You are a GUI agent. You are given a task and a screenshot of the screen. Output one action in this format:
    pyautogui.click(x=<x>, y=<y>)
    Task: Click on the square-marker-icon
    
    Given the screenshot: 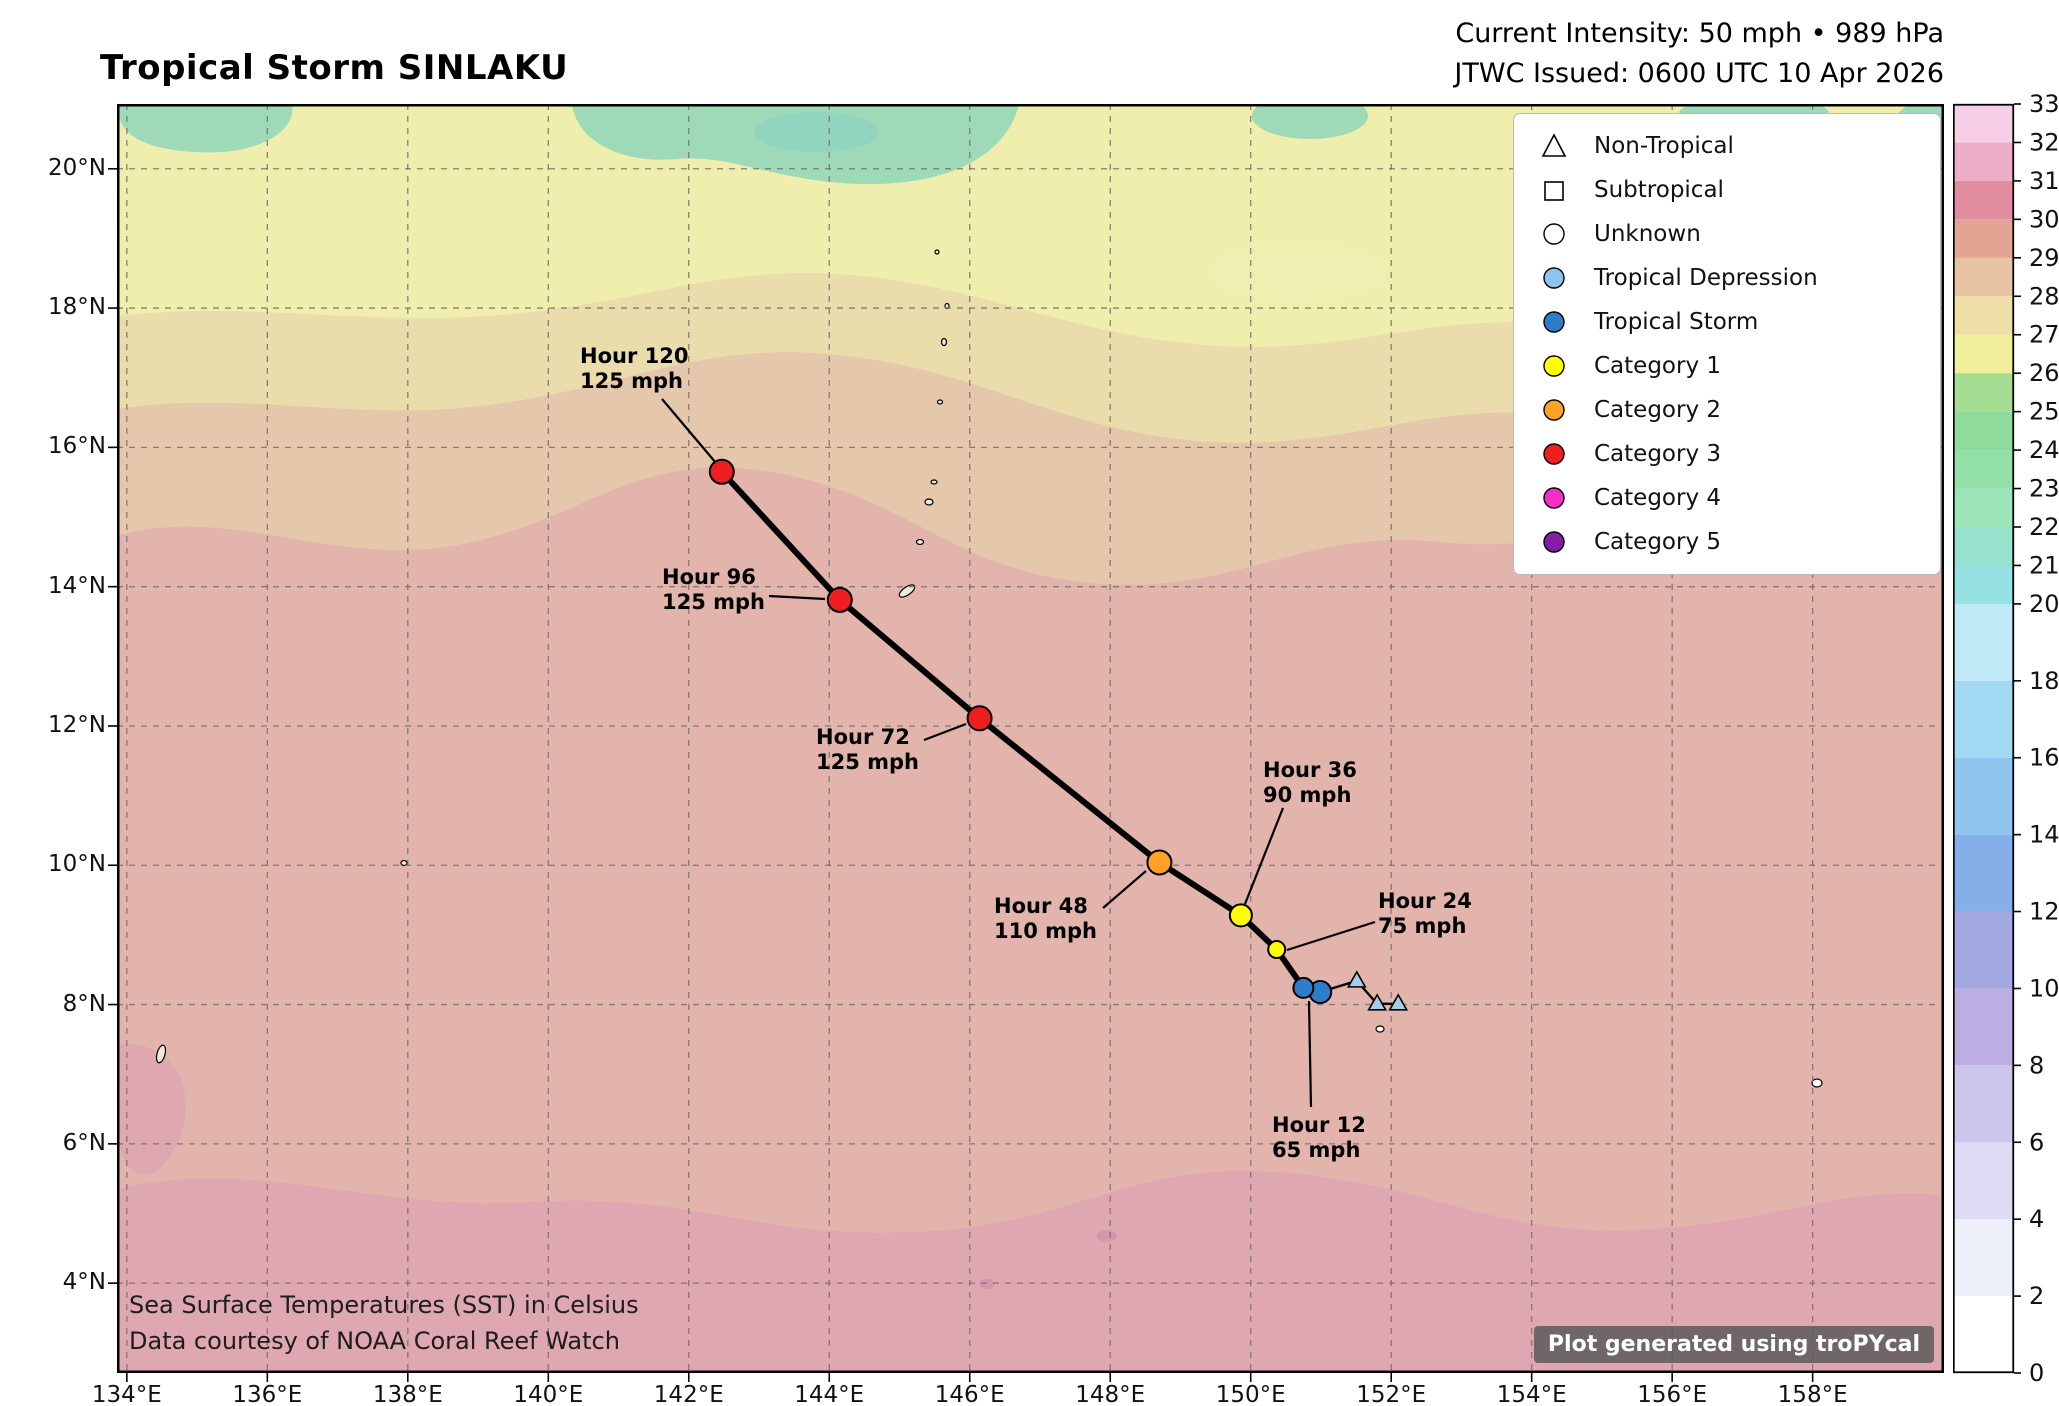 What is the action you would take?
    pyautogui.click(x=1554, y=190)
    